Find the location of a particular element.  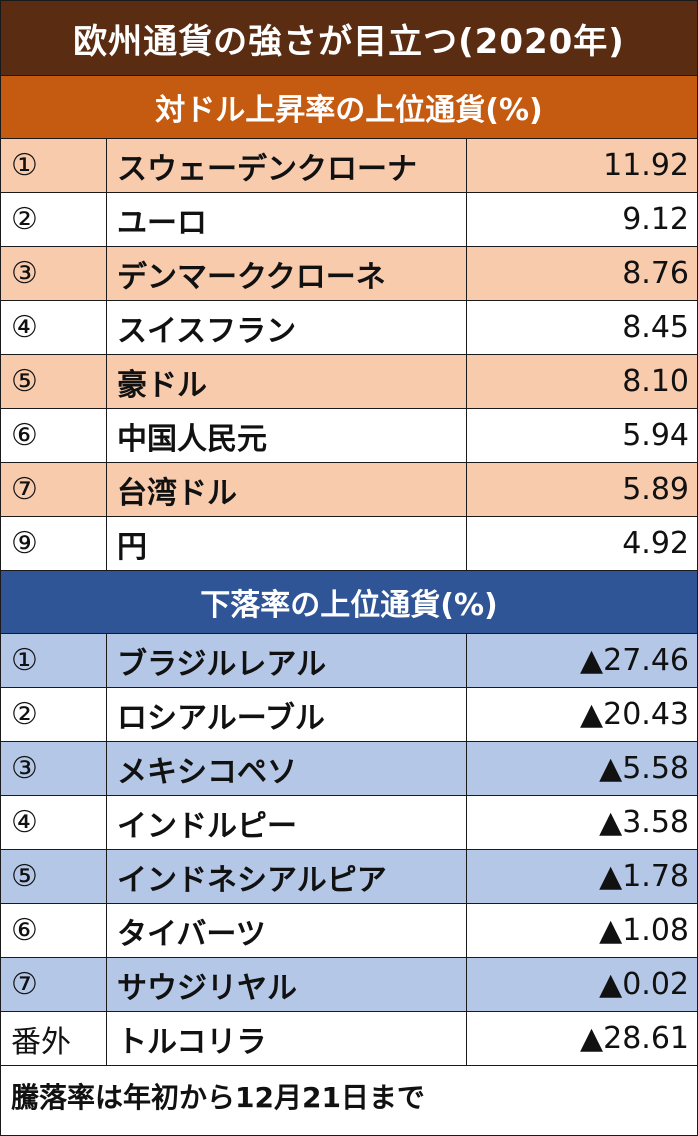

table-row: ③ デンマーククローネ 8.76 is located at coordinates (349, 274).